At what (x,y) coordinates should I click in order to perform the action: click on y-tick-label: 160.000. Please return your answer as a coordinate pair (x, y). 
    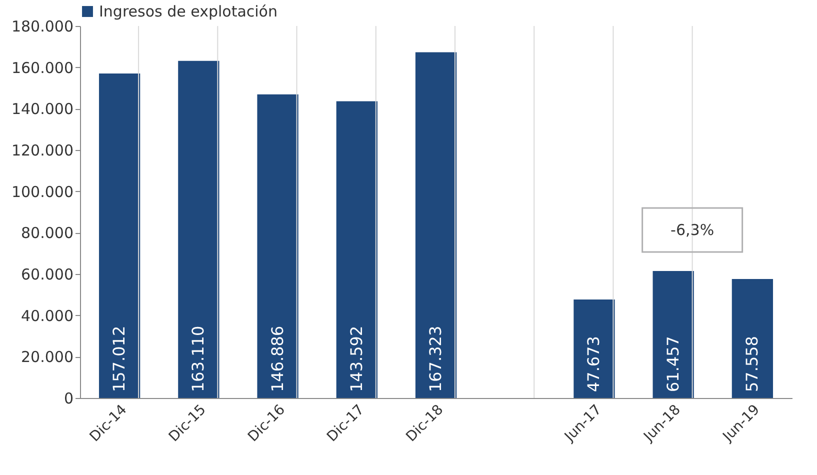
    Looking at the image, I should click on (42, 67).